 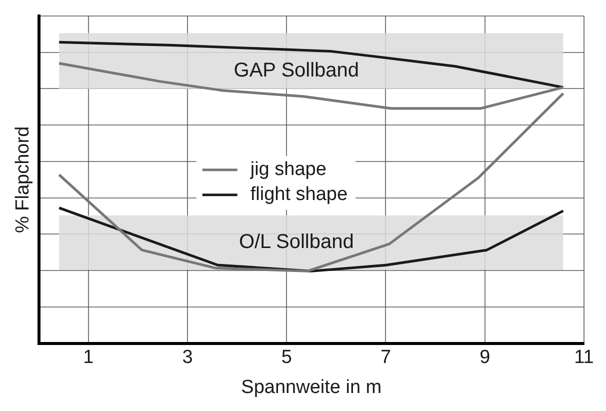 I want to click on x-tick-label: 1, so click(x=88, y=357).